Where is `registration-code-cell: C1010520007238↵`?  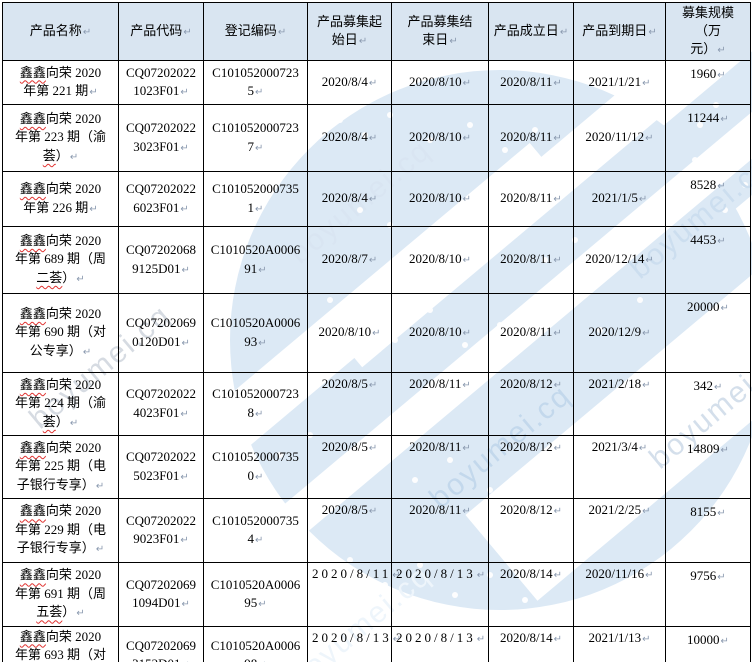
registration-code-cell: C1010520007238↵ is located at coordinates (255, 403).